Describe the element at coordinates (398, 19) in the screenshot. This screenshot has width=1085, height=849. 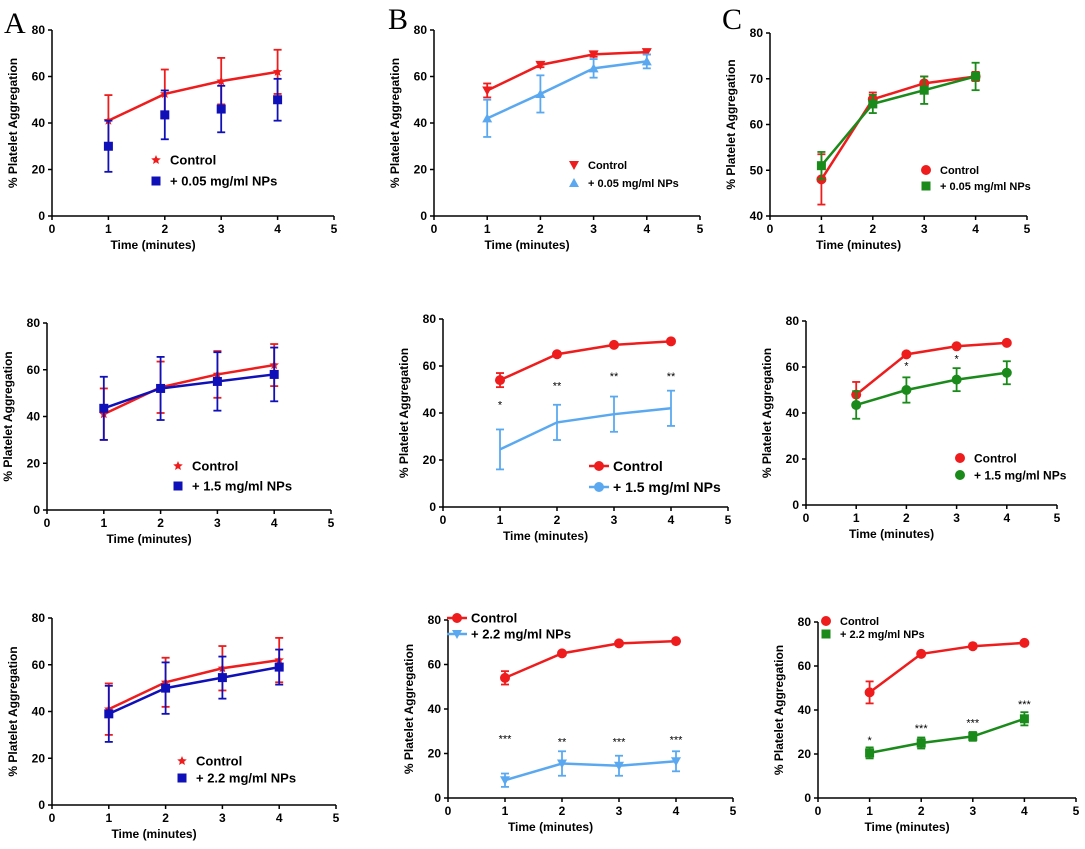
I see `panel-letter-b: B` at that location.